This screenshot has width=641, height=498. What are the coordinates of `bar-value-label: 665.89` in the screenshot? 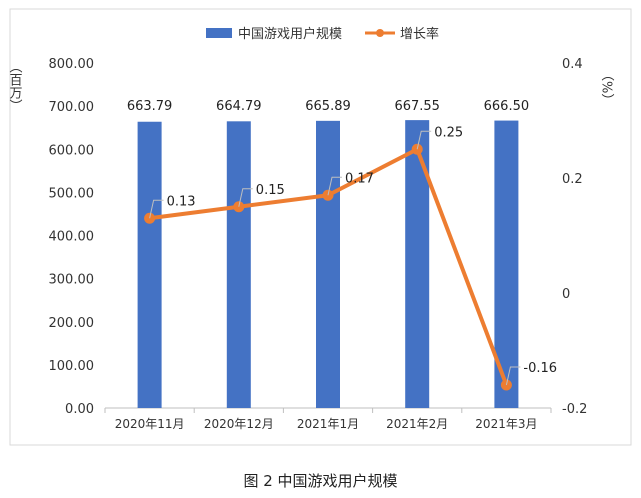 It's located at (328, 106).